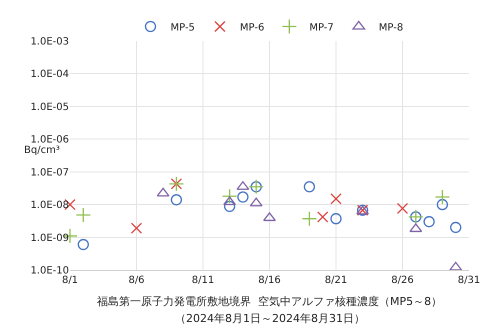  What do you see at coordinates (49, 271) in the screenshot?
I see `y-tick-label: 1.0E-10` at bounding box center [49, 271].